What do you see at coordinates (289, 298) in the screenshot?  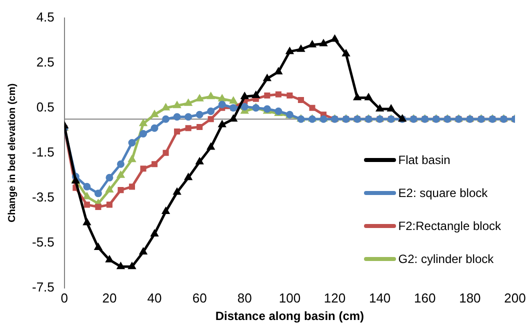 I see `x-tick-label: 100` at bounding box center [289, 298].